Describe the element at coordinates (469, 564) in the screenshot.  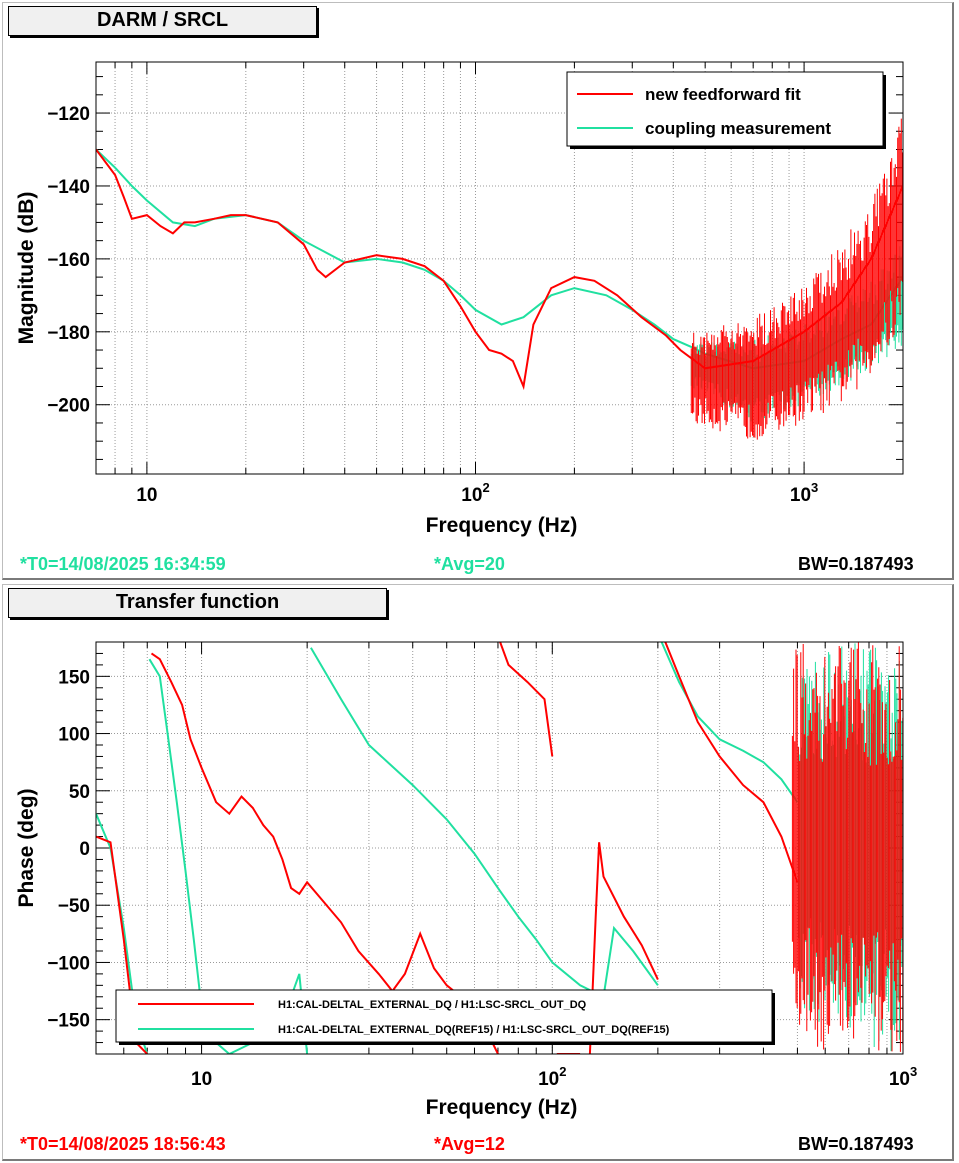
I see `magnitude-avg-label: *Avg=20` at that location.